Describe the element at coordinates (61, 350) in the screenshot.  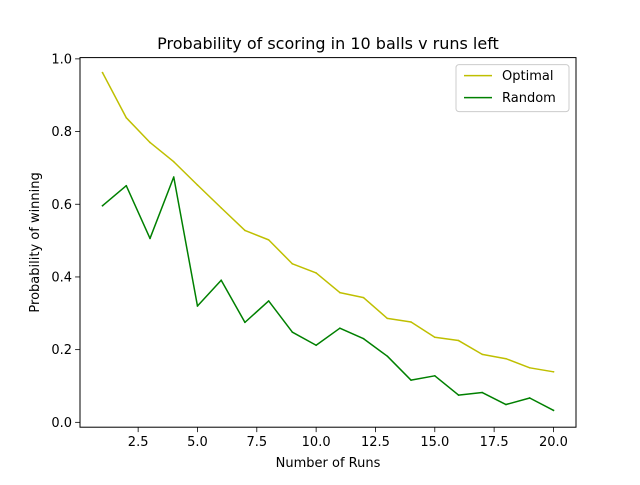
I see `y-tick-label: 0.2` at that location.